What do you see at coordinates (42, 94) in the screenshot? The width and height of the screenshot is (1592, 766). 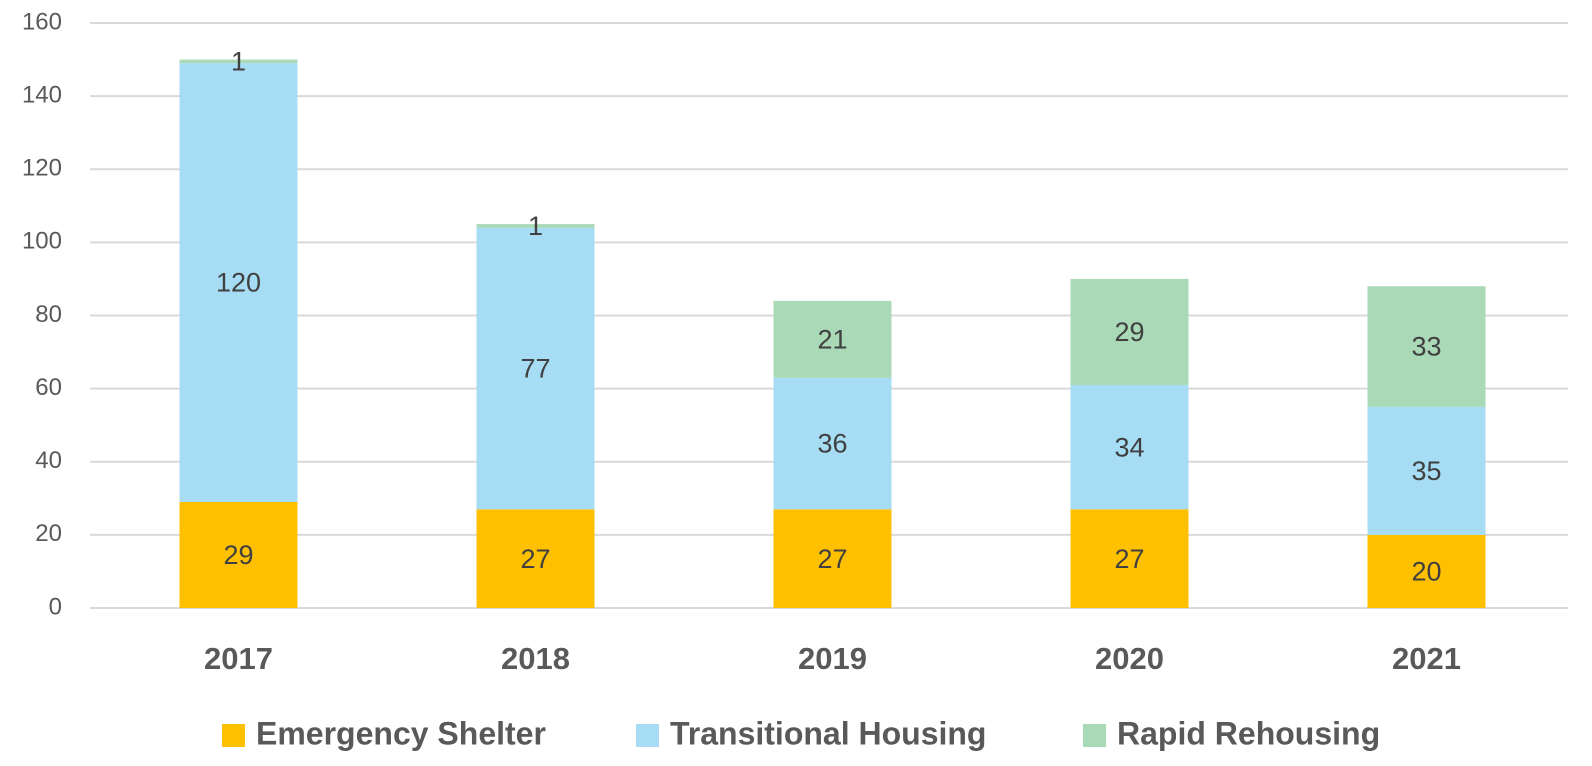 I see `y-tick-label: 140` at bounding box center [42, 94].